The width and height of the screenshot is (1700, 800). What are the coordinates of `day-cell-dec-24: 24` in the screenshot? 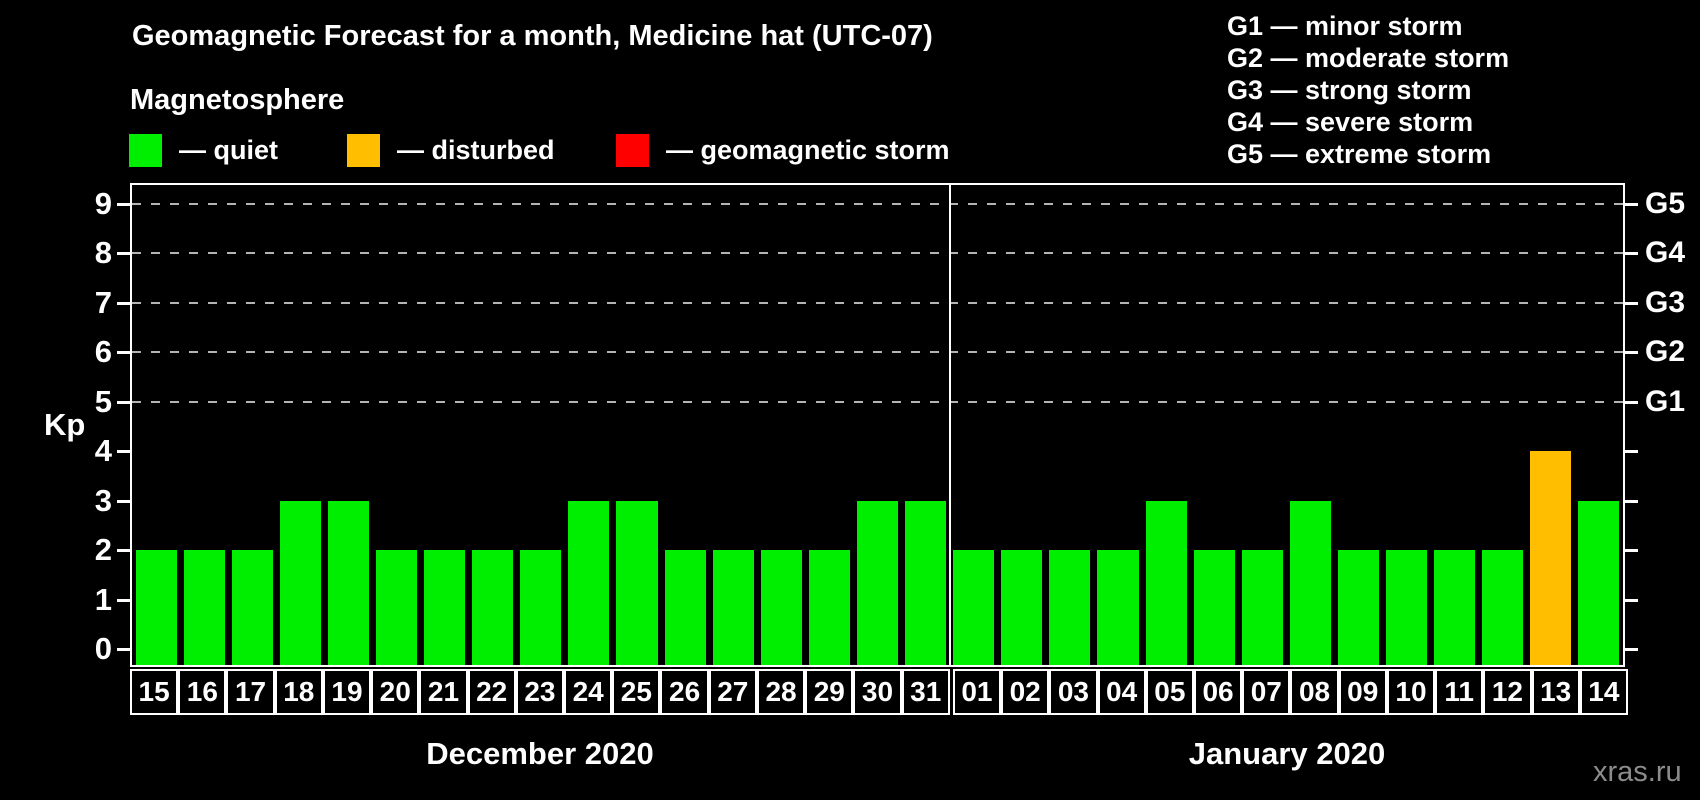 It's located at (588, 692).